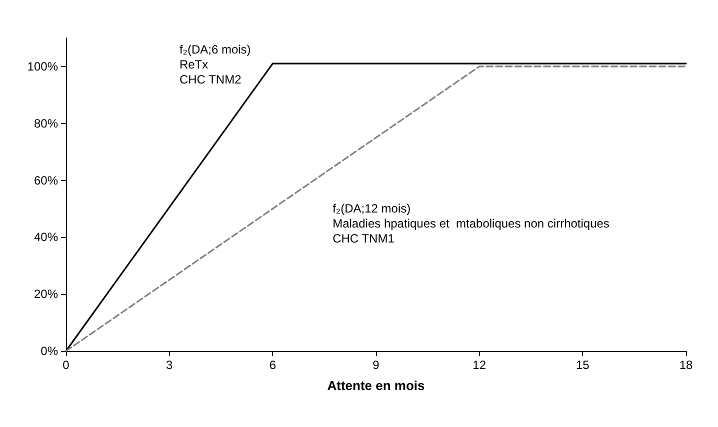 Image resolution: width=718 pixels, height=427 pixels. Describe the element at coordinates (583, 365) in the screenshot. I see `x-tick-label: 15` at that location.